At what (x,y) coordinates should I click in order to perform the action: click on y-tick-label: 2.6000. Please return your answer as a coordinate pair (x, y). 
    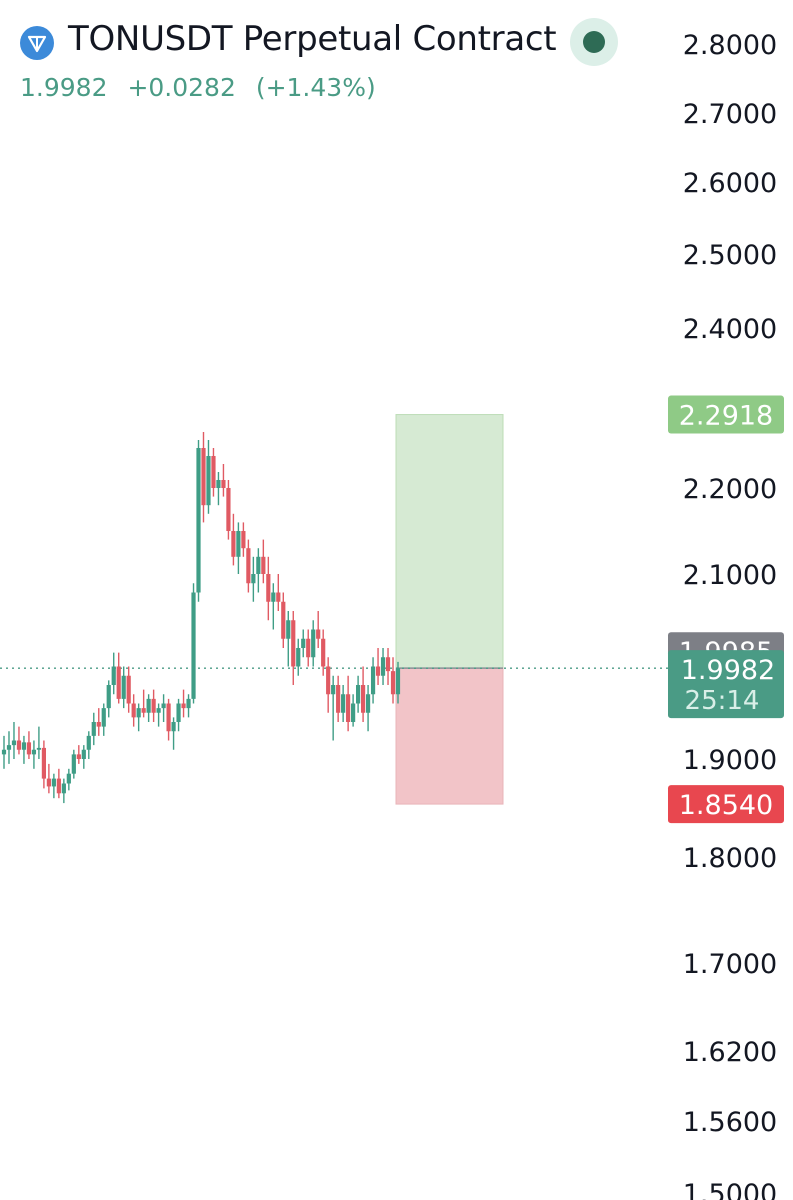
    Looking at the image, I should click on (730, 183).